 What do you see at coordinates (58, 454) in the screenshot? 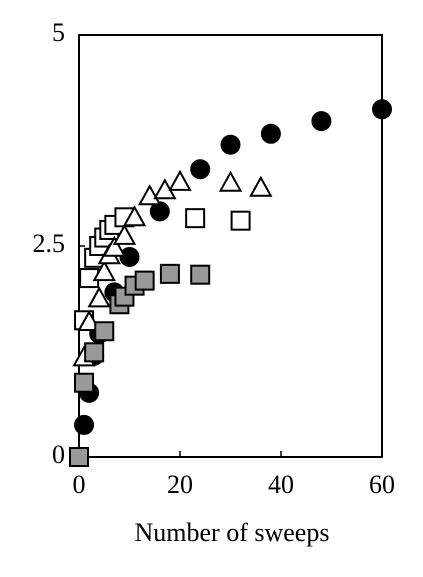
I see `y-tick-label: 0` at bounding box center [58, 454].